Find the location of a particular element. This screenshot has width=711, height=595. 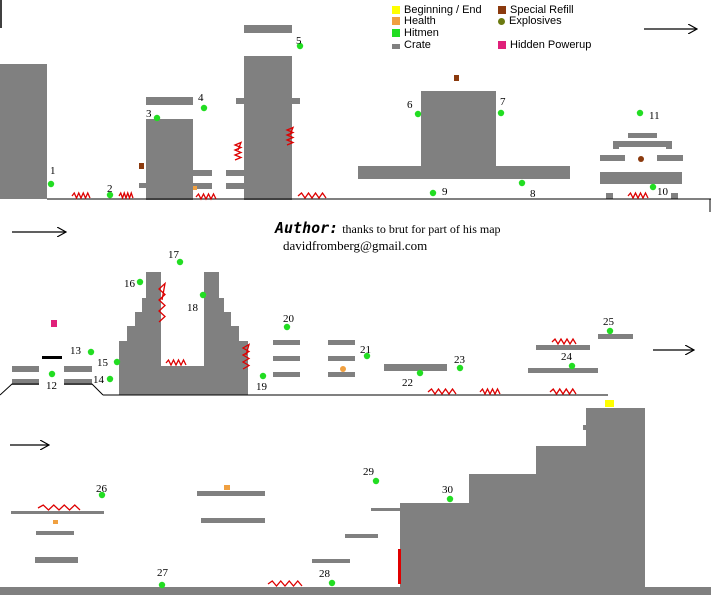

hitman-number-label: 16 is located at coordinates (130, 284).